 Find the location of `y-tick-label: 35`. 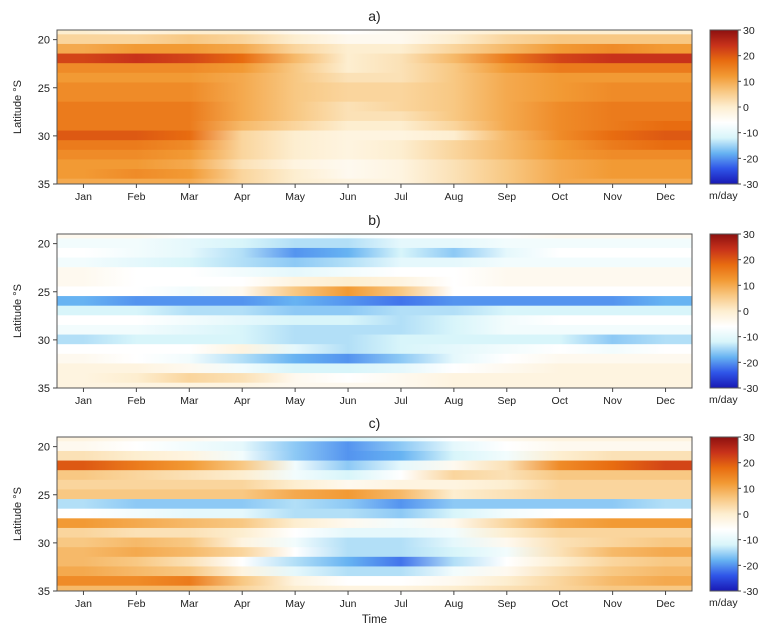

y-tick-label: 35 is located at coordinates (44, 185).